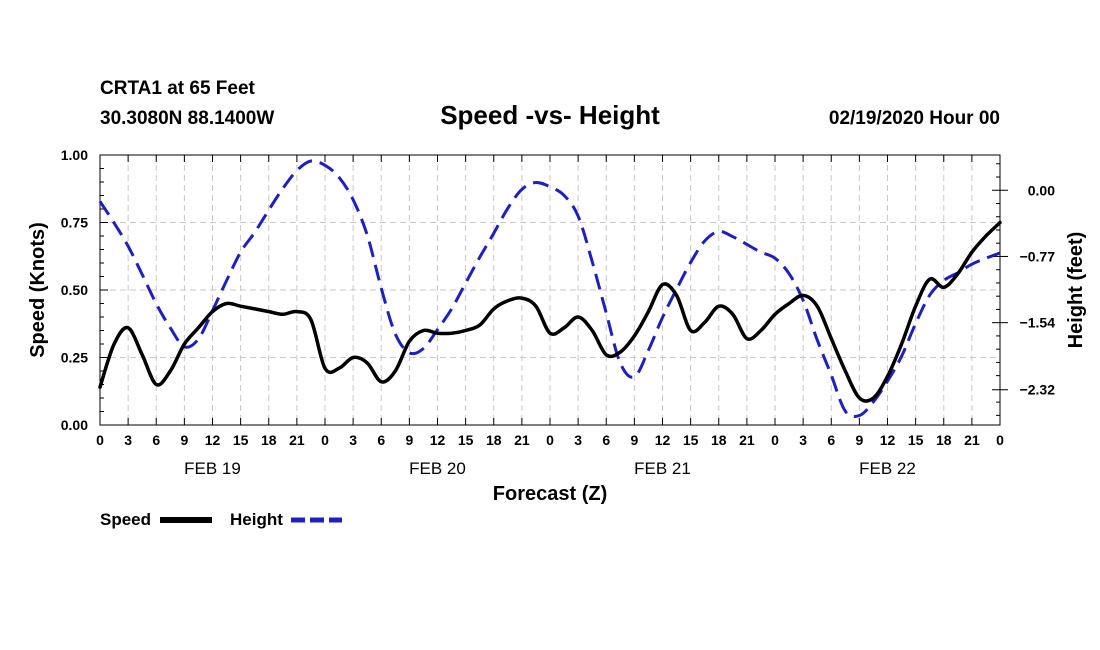  I want to click on coordinates-label: 30.3080N 88.1400W, so click(187, 118).